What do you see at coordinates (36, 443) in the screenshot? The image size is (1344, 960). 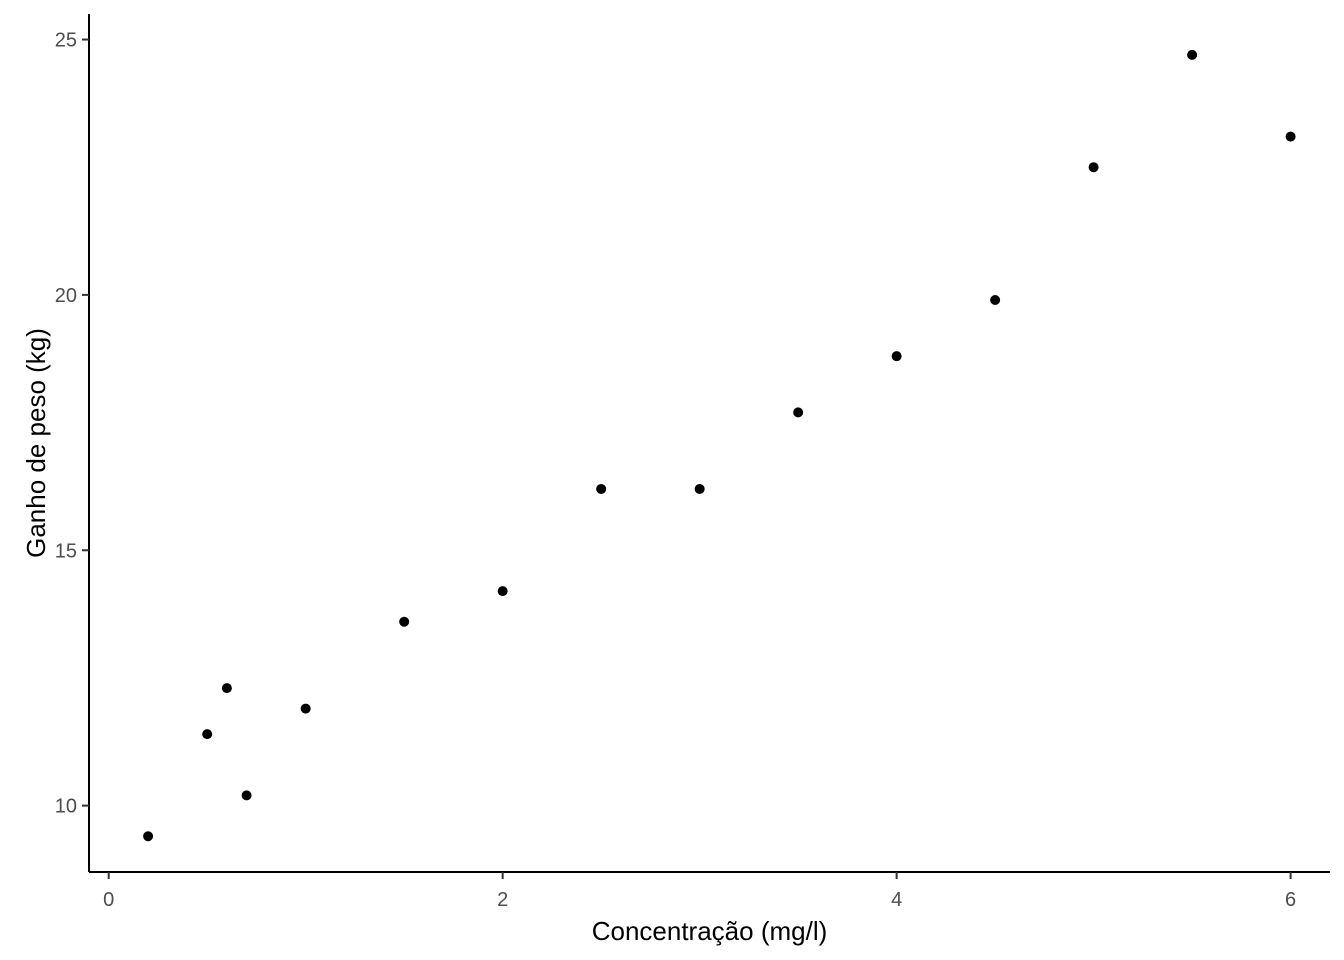 I see `y-axis-title: Ganho de peso (kg)` at bounding box center [36, 443].